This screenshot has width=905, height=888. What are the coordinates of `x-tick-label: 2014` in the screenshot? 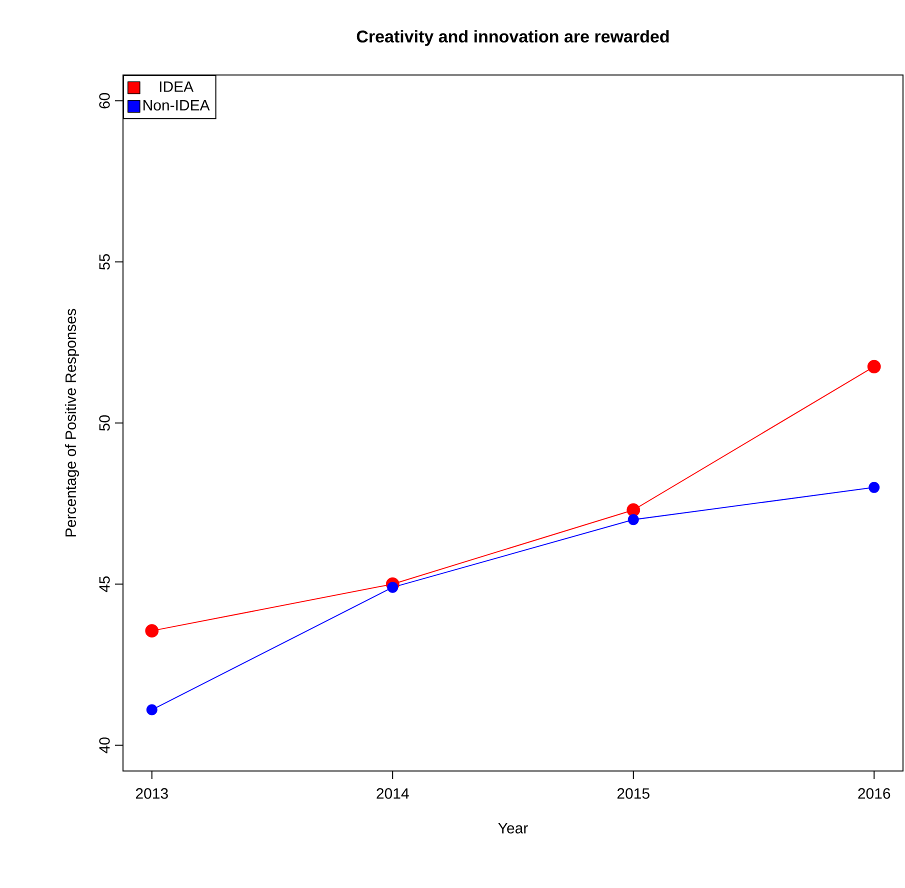 It's located at (392, 793).